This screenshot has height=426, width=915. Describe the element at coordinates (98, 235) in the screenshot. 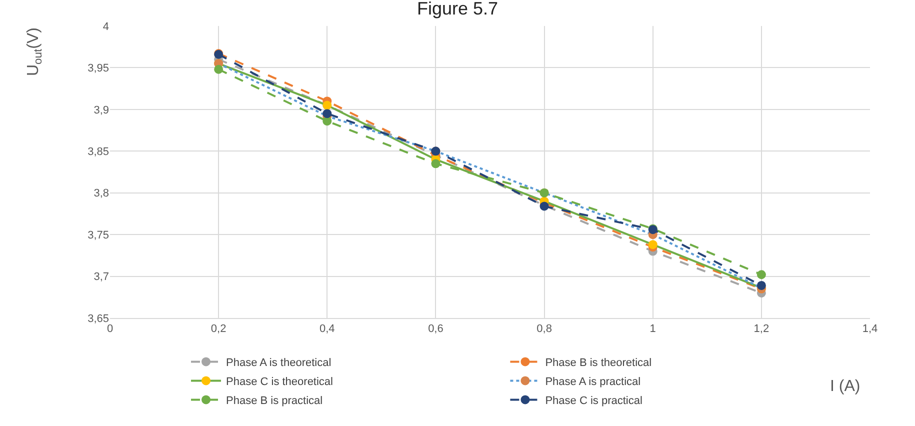

I see `y-tick-label: 3,75` at that location.